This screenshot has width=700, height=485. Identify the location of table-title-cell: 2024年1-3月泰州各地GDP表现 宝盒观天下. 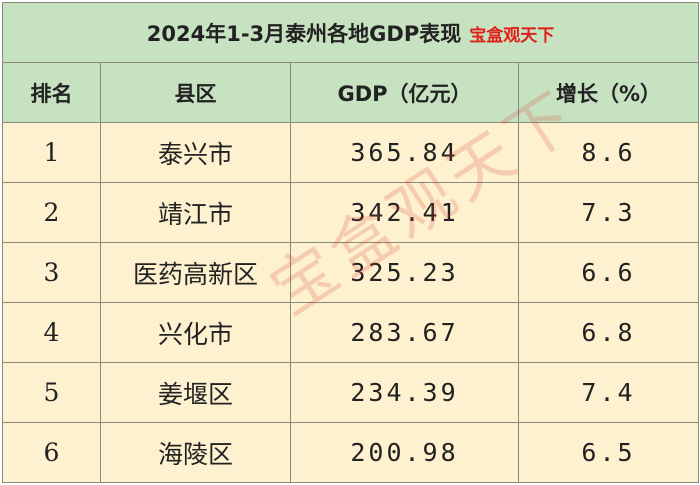
(350, 32).